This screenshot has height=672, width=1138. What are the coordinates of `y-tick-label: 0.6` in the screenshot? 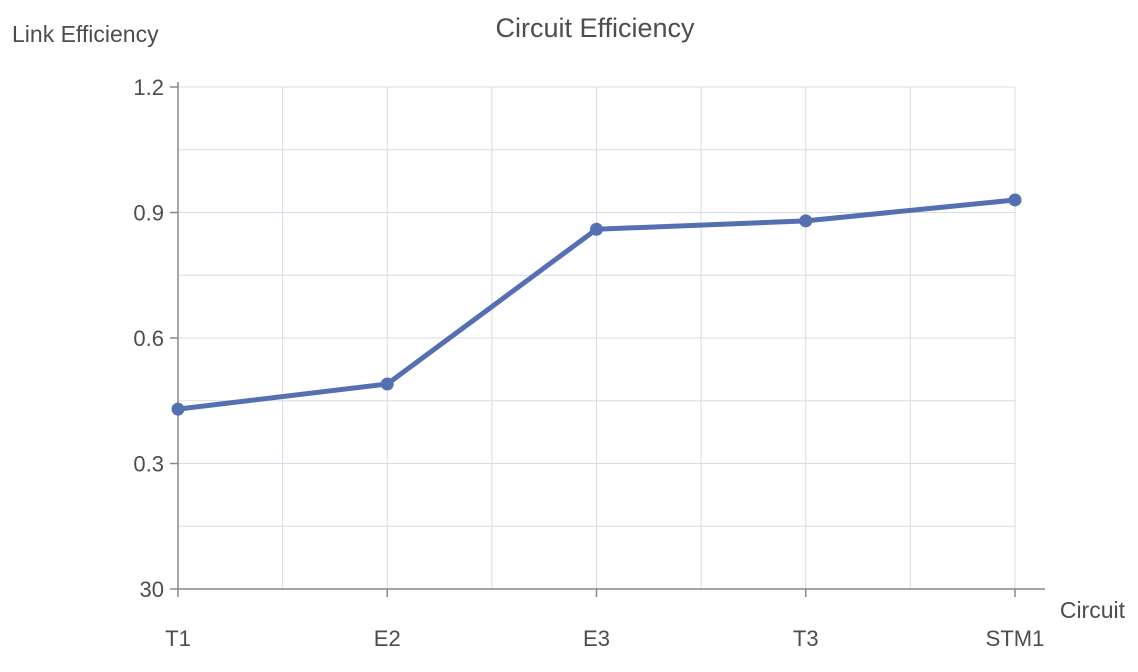 It's located at (148, 338).